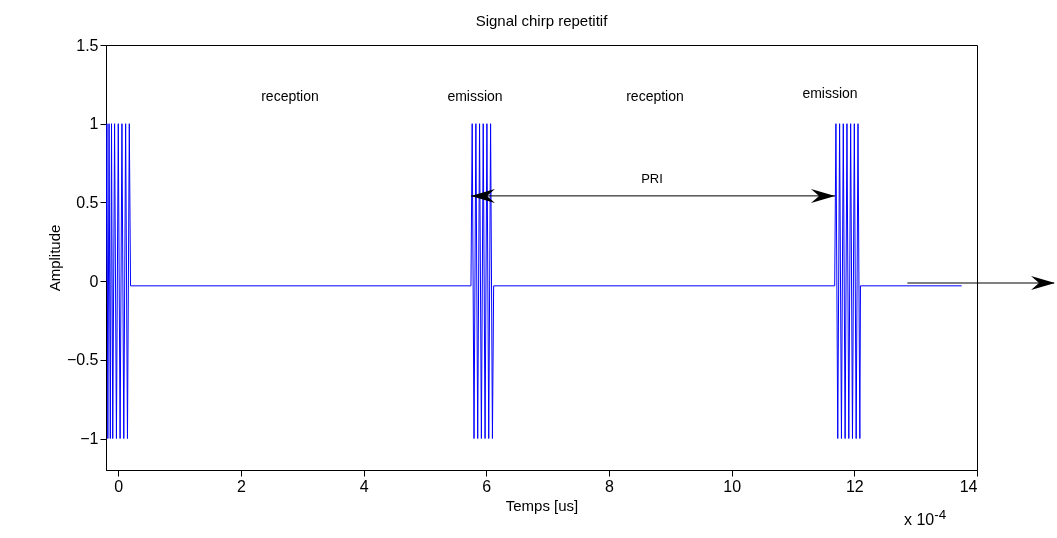 The height and width of the screenshot is (538, 1057). What do you see at coordinates (610, 486) in the screenshot?
I see `x-tick-label: 8` at bounding box center [610, 486].